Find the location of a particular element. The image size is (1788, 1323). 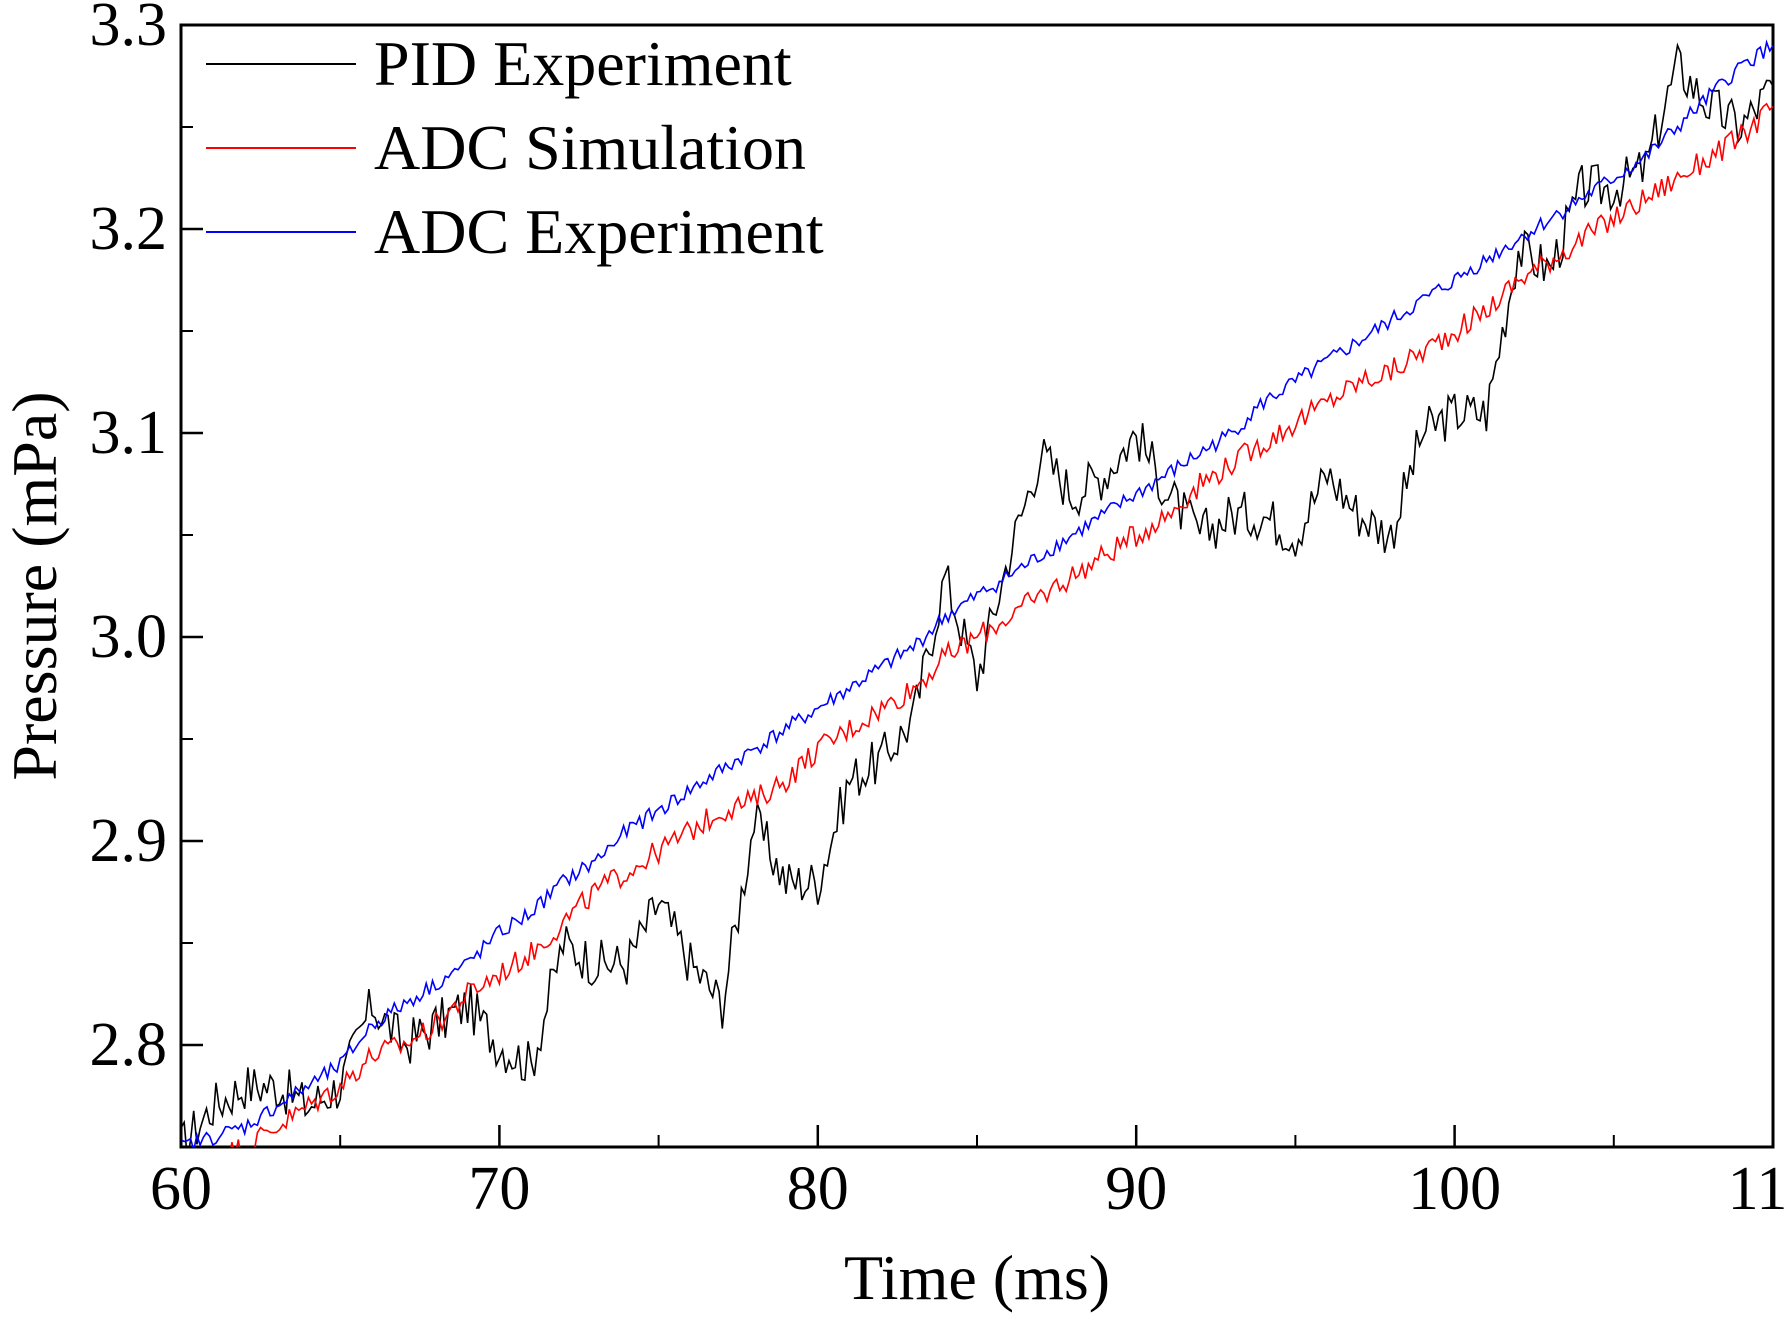

y-tick-label: 2.8 is located at coordinates (129, 1045).